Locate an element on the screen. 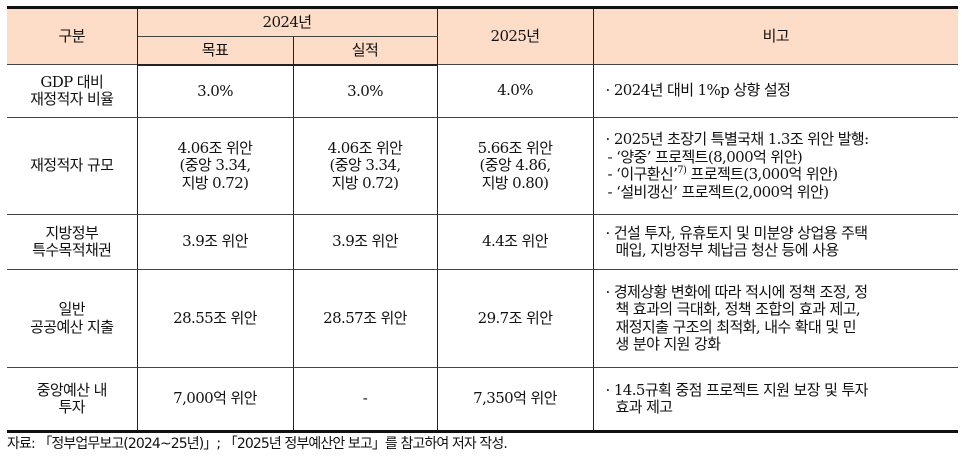  header-year-2024: 2024년 is located at coordinates (287, 21).